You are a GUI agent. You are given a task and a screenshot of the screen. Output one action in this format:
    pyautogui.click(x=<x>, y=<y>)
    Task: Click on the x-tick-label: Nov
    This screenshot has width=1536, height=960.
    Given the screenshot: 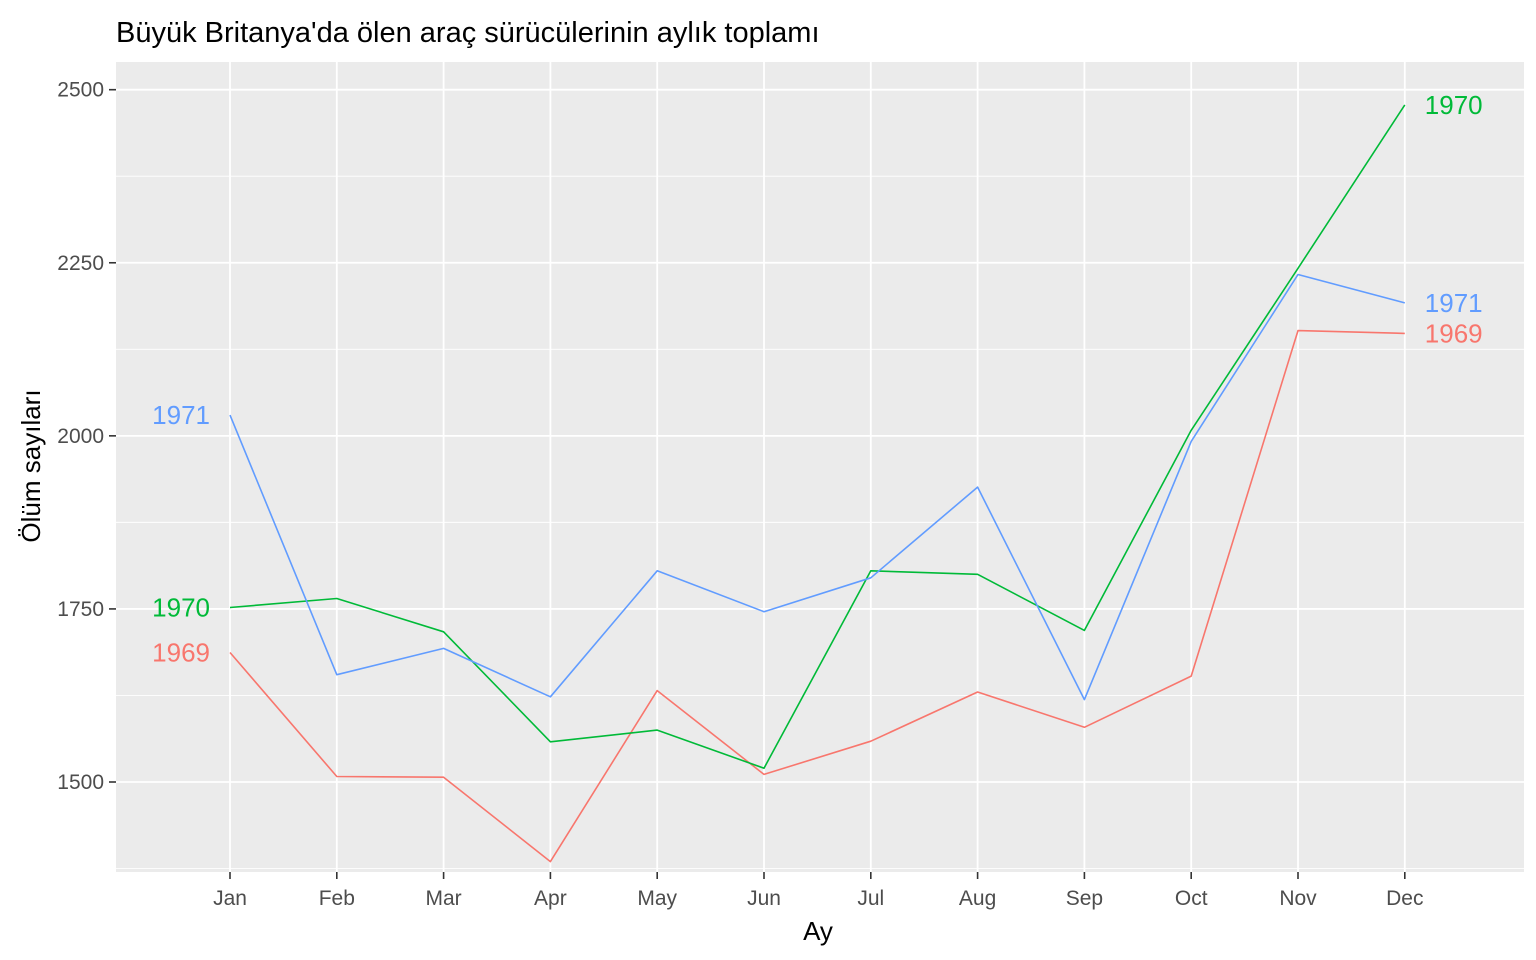 What is the action you would take?
    pyautogui.click(x=1298, y=898)
    